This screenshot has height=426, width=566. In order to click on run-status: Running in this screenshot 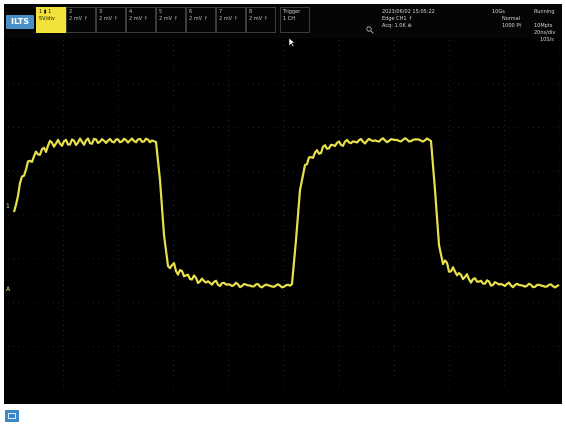, I will do `click(544, 12)`.